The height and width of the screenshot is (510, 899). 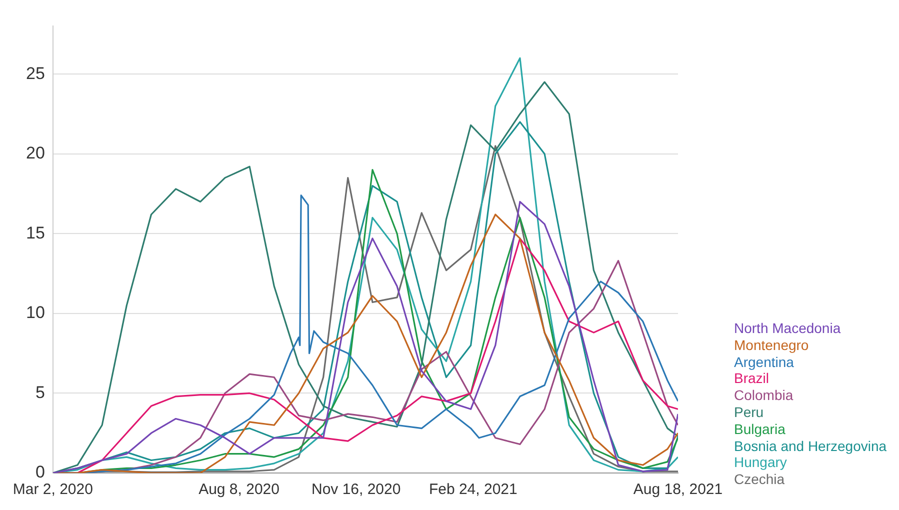 I want to click on y-tick-label: 20, so click(x=35, y=153).